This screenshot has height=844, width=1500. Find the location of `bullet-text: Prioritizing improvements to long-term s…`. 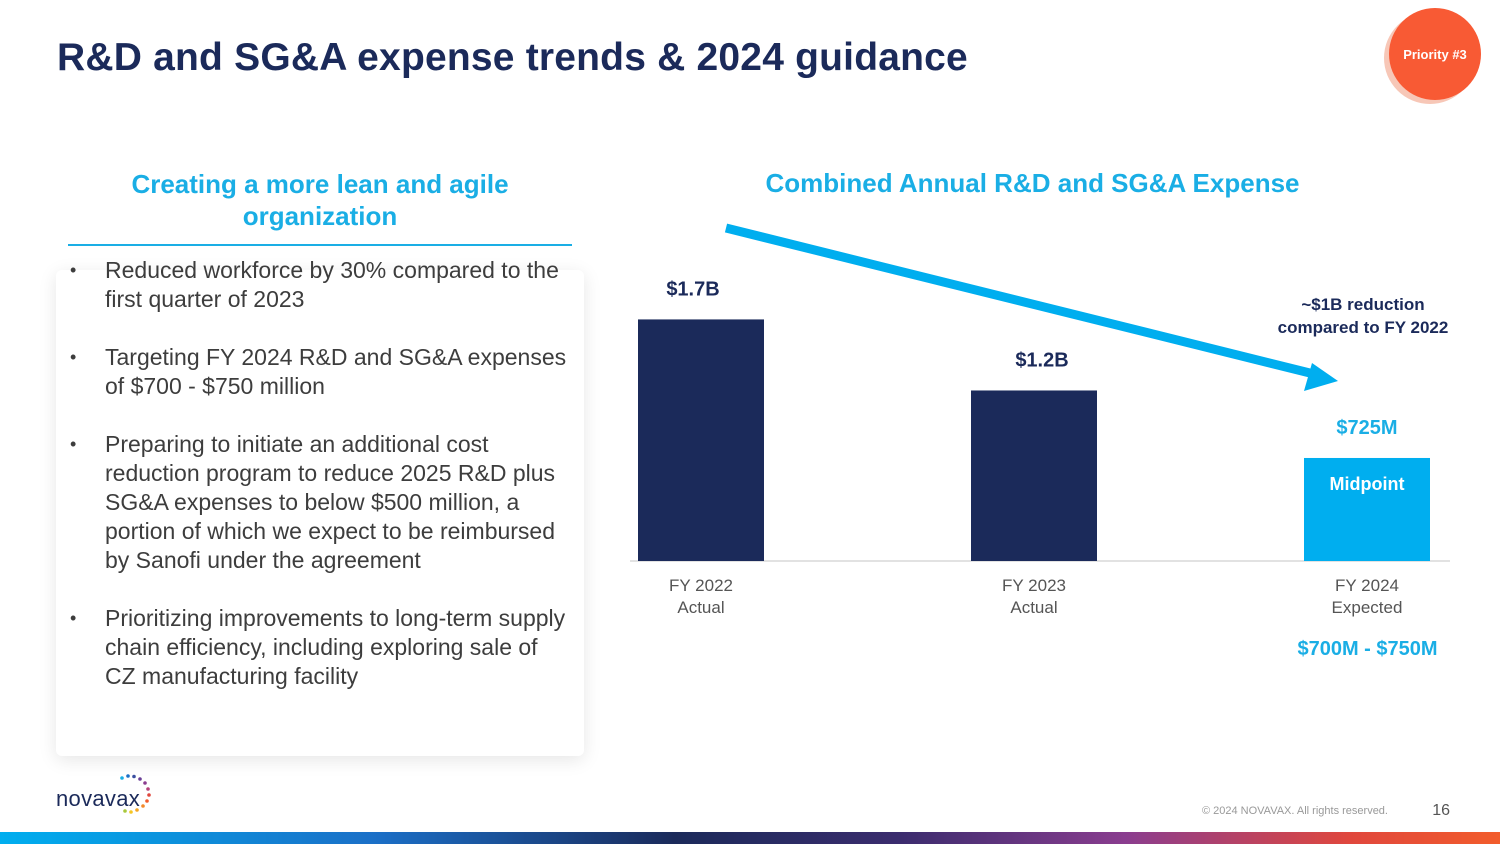

bullet-text: Prioritizing improvements to long-term s… is located at coordinates (335, 647).